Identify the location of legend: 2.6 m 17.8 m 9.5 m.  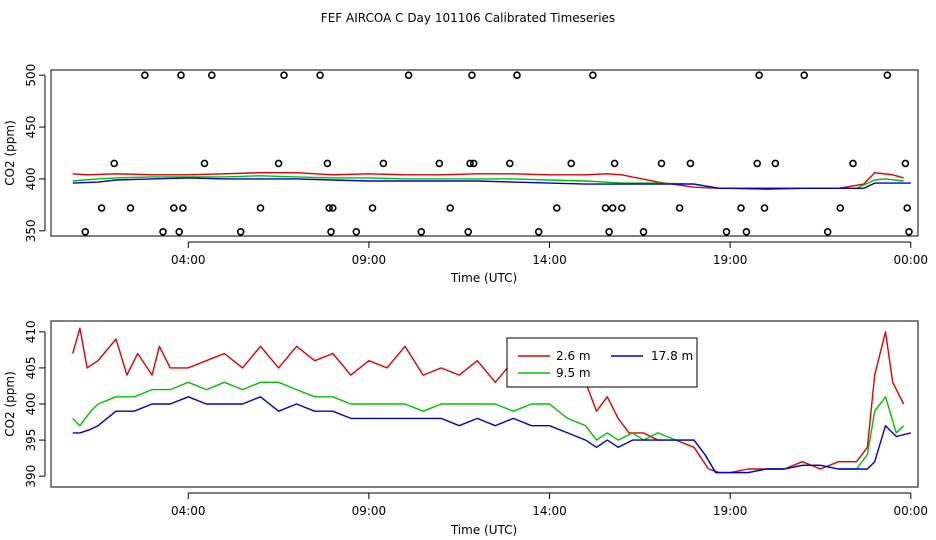
(602, 362).